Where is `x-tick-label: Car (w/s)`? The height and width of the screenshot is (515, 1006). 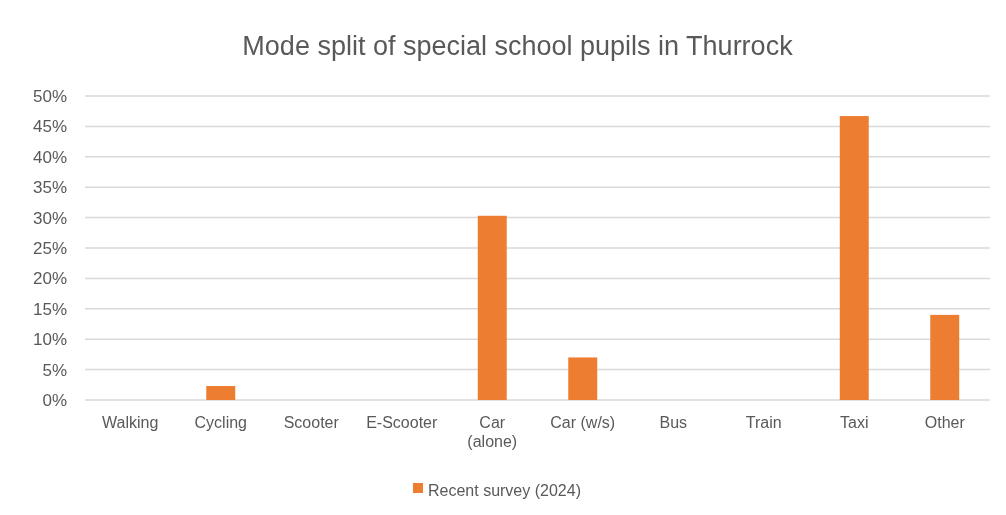 x-tick-label: Car (w/s) is located at coordinates (583, 422).